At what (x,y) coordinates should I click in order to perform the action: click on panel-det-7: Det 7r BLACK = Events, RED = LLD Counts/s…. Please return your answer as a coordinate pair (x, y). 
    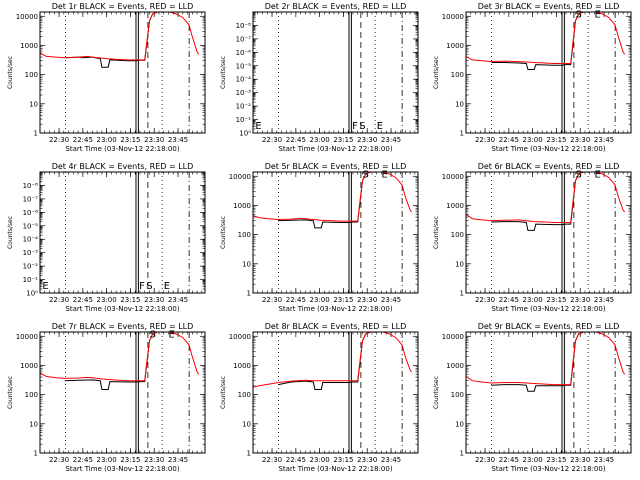
    Looking at the image, I should click on (106, 397).